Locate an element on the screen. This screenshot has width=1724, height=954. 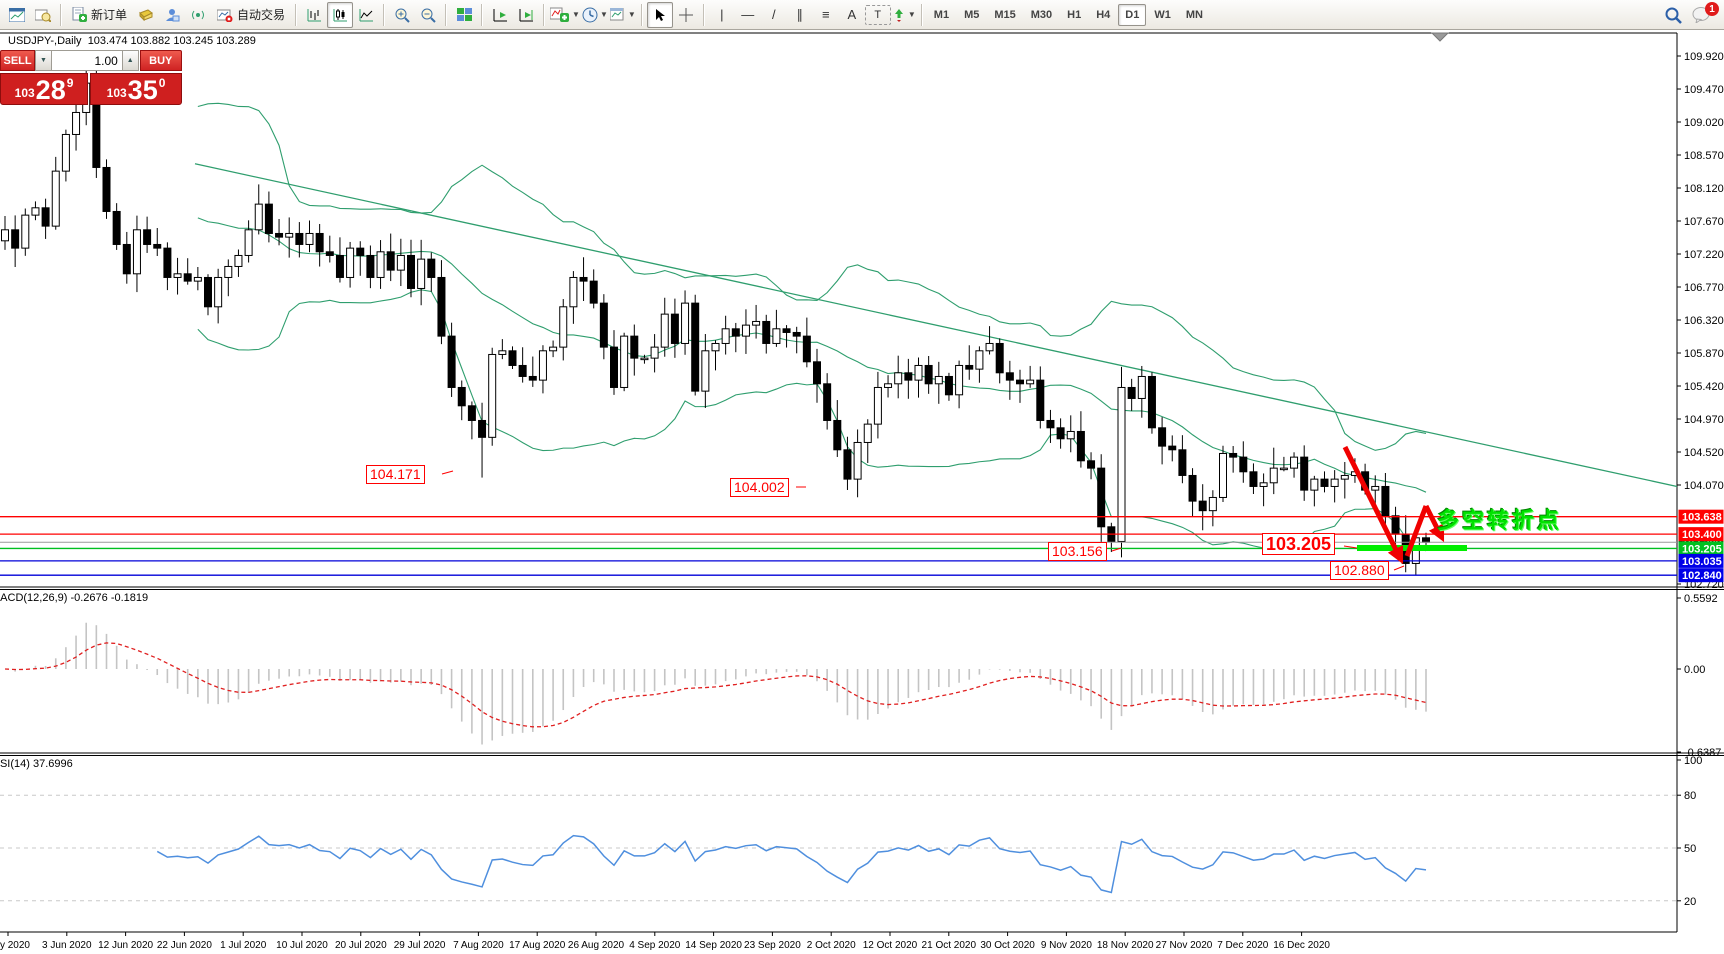
price-annotation: 104.171 is located at coordinates (395, 474).